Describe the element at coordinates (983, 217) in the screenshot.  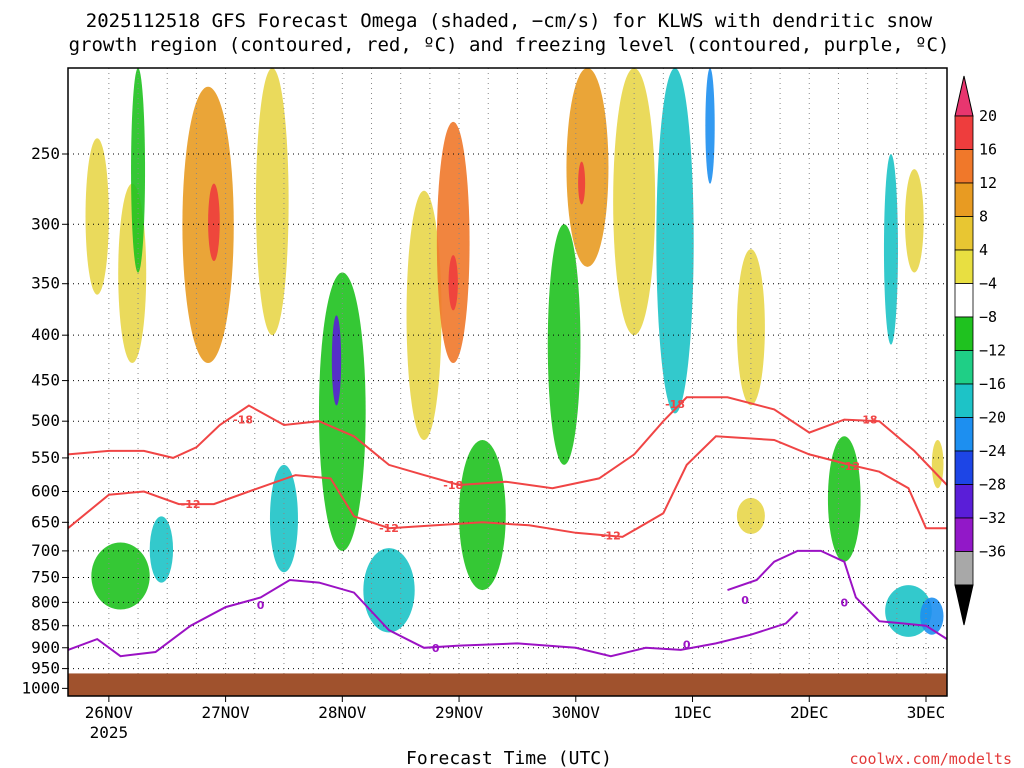
I see `colorbar-label: 8` at that location.